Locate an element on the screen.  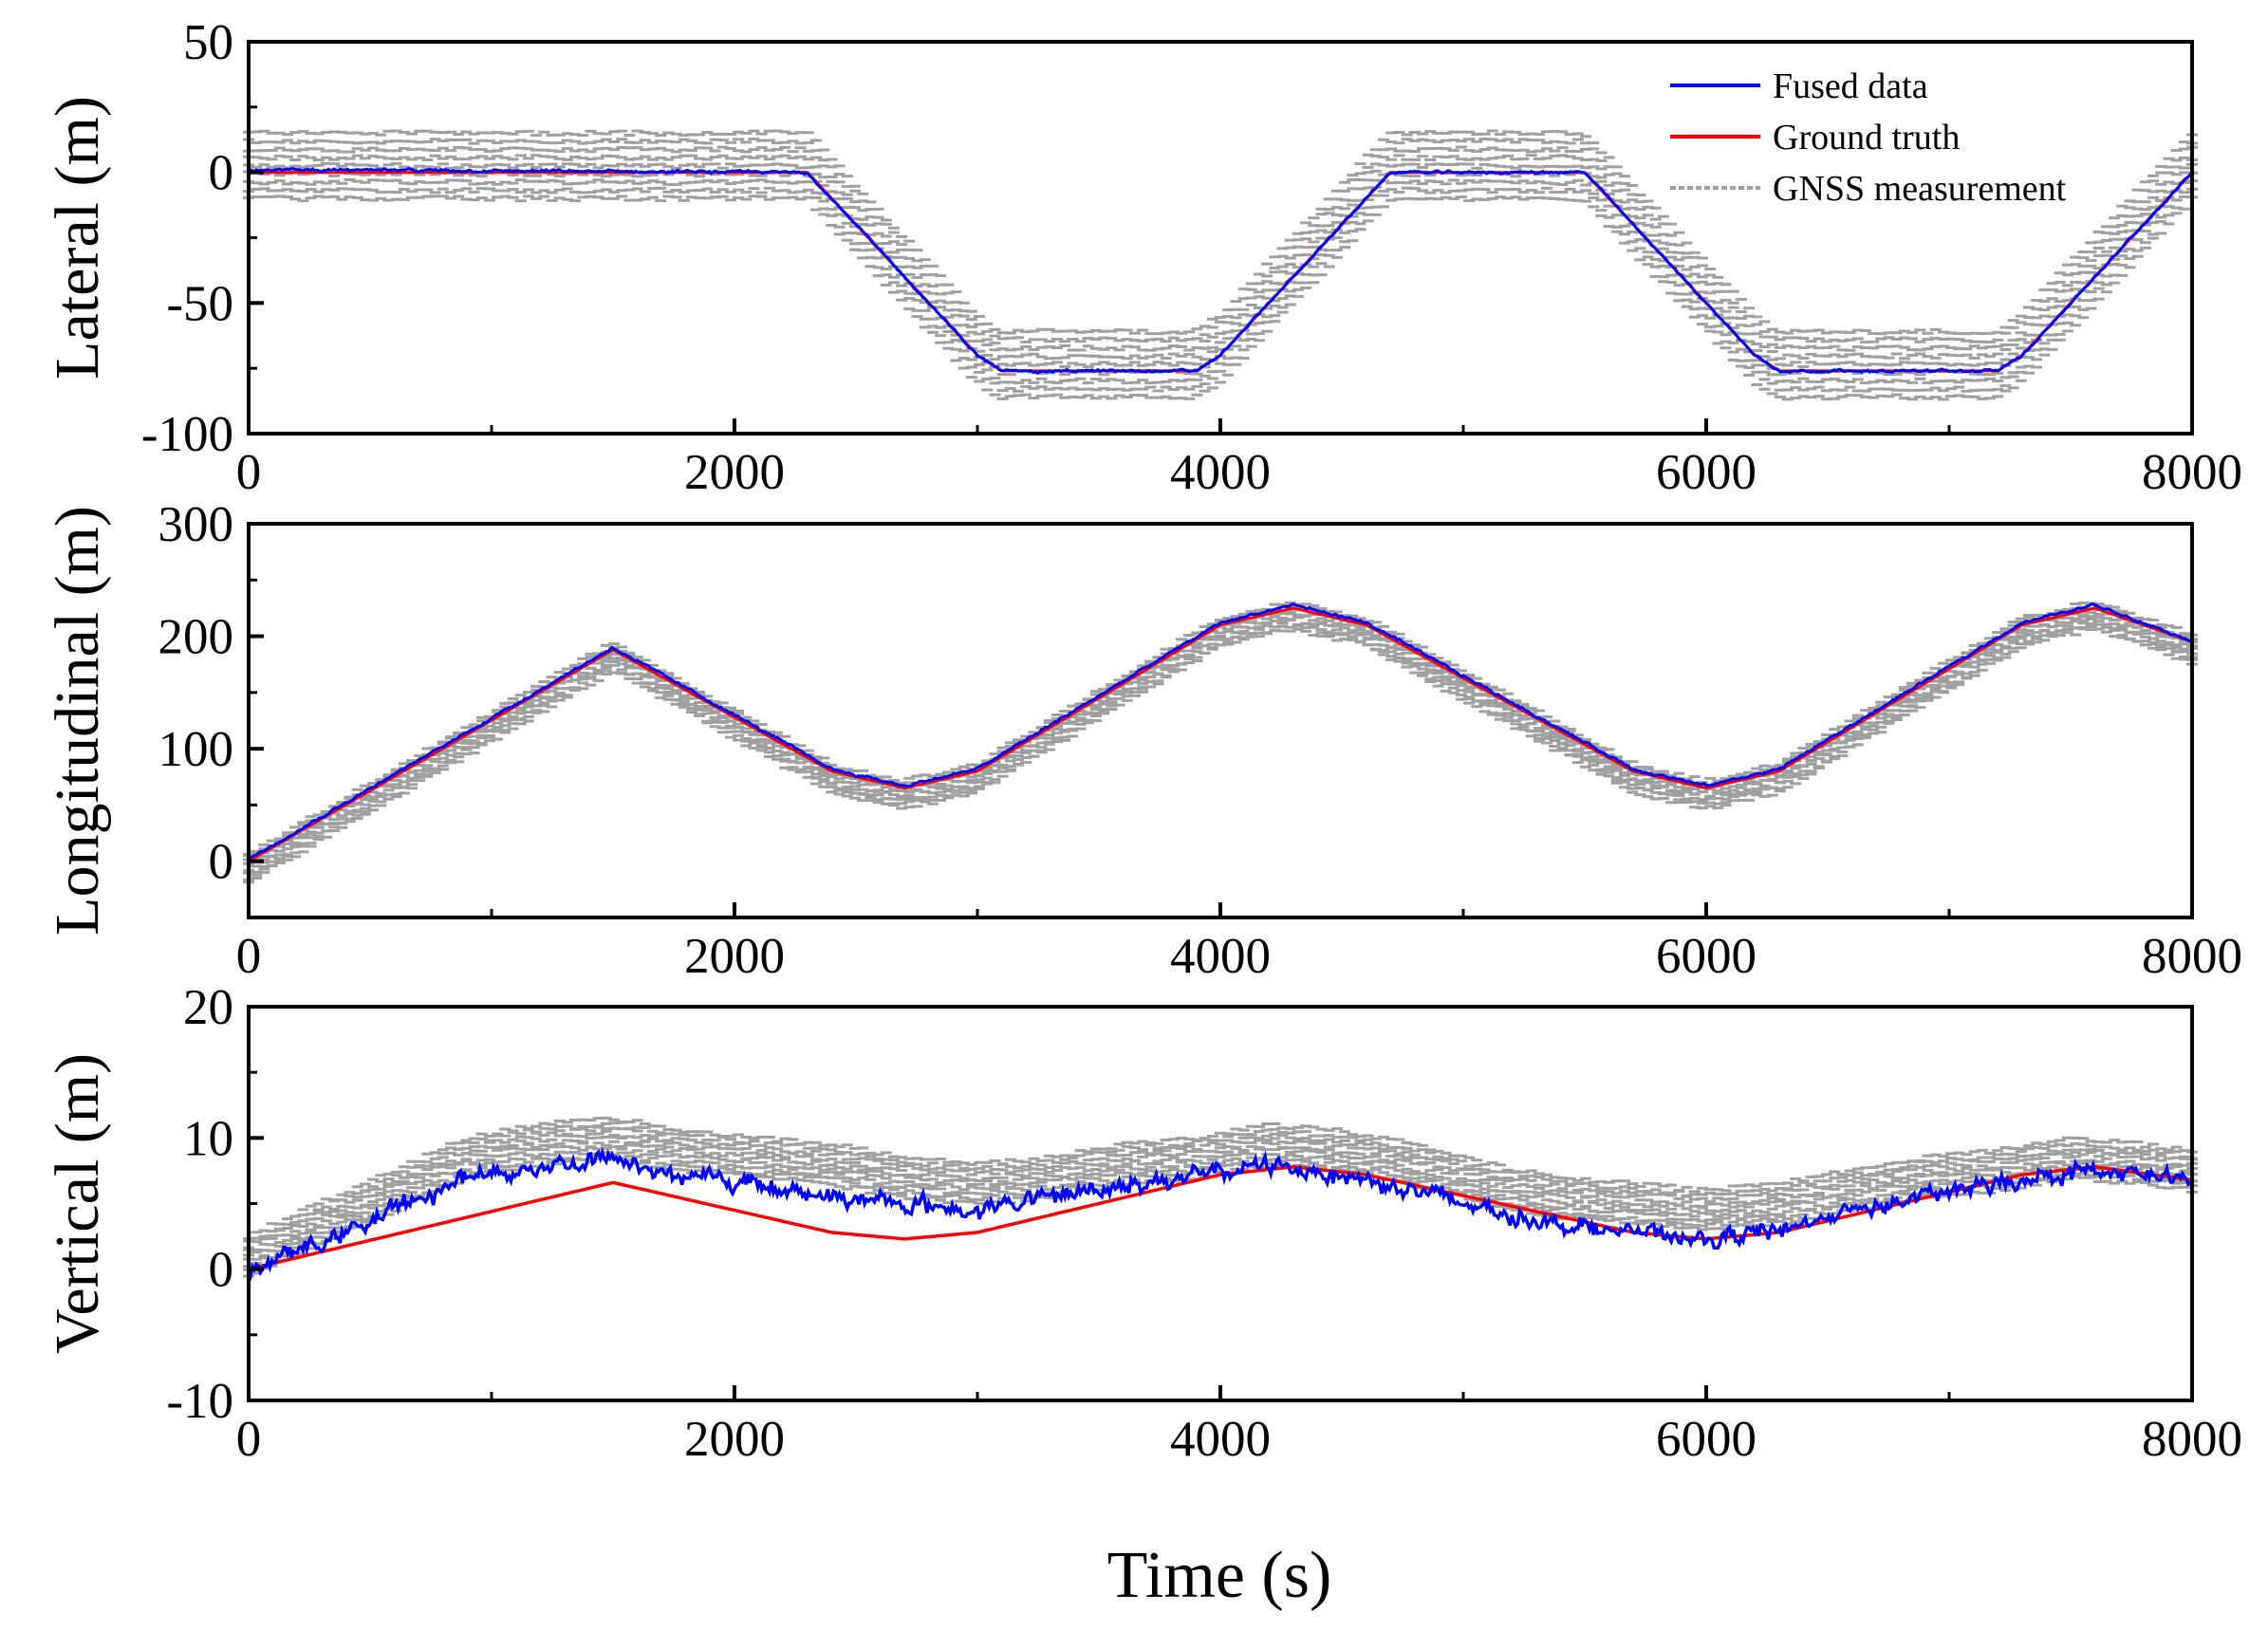
y-tick-label: -100 is located at coordinates (187, 435).